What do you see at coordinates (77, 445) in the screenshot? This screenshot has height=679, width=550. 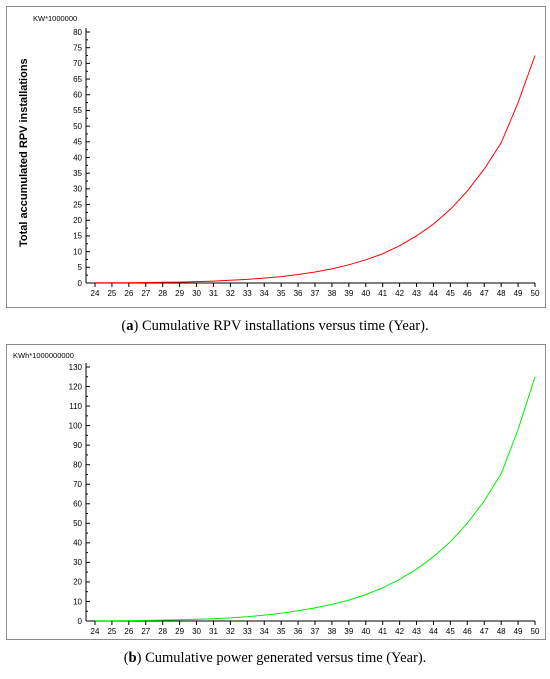 I see `y-tick-label: 90` at bounding box center [77, 445].